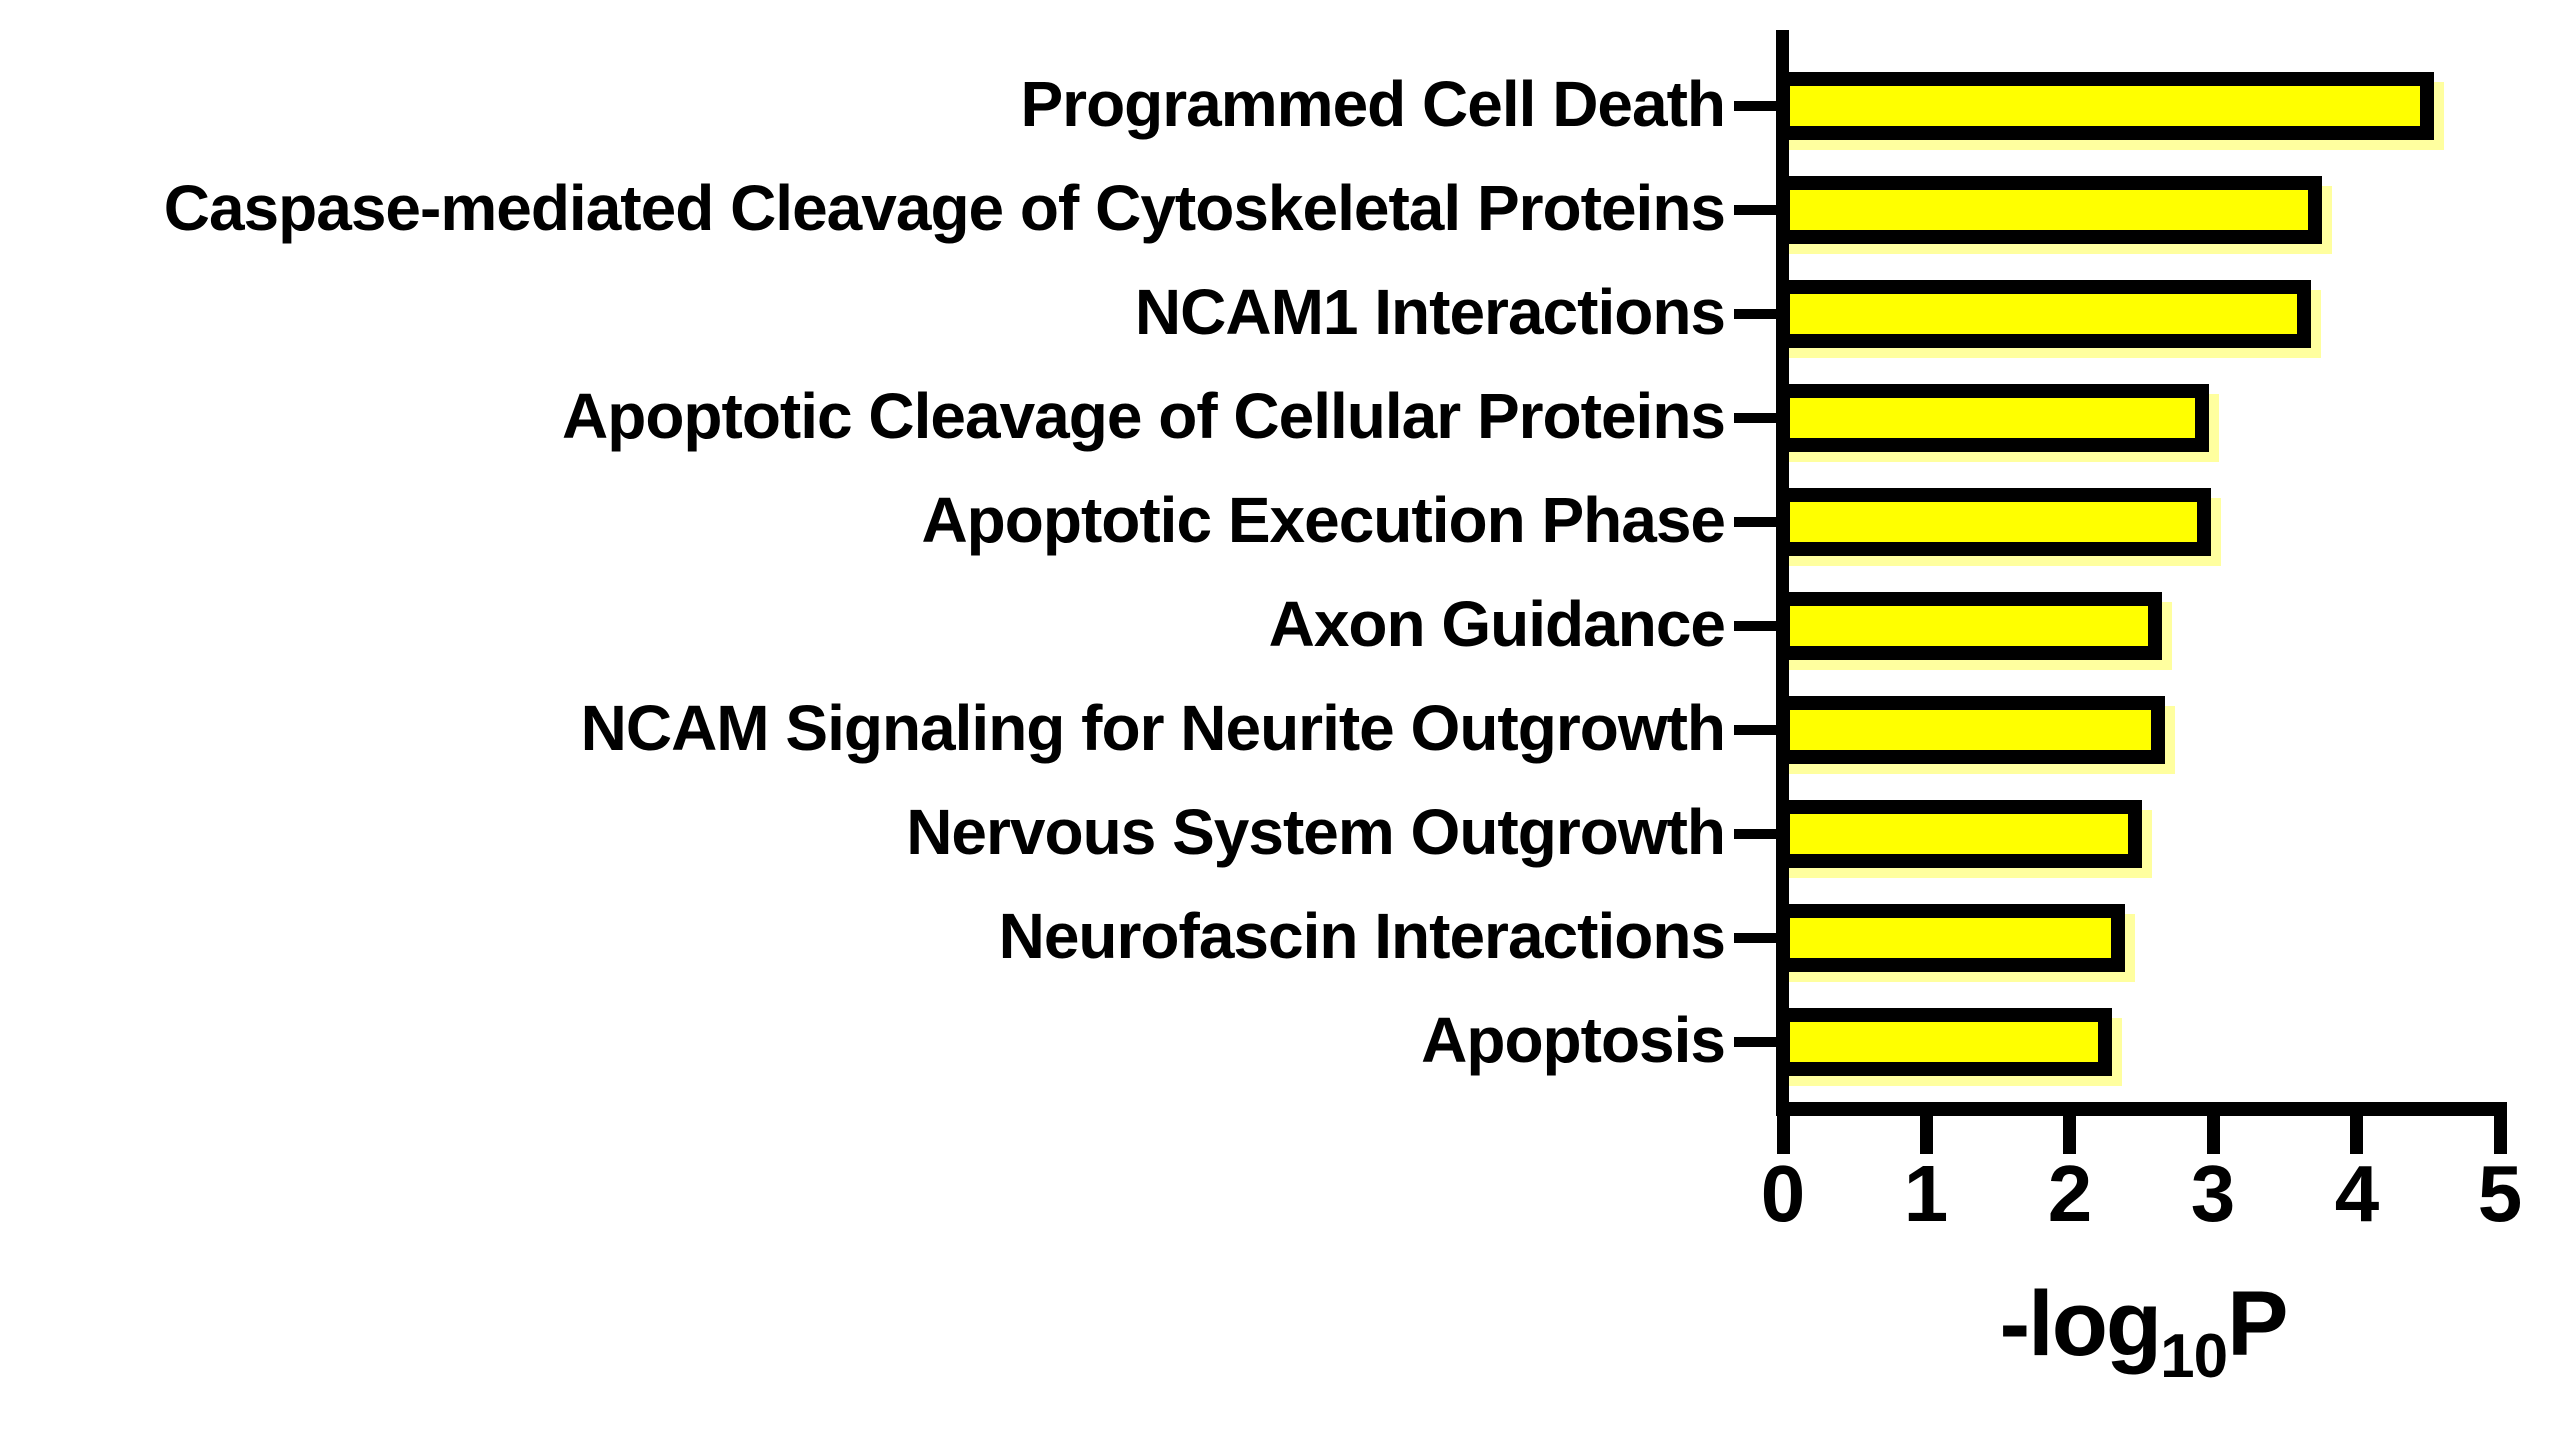 This screenshot has height=1433, width=2568. What do you see at coordinates (1153, 727) in the screenshot?
I see `category-label: NCAM Signaling for Neurite Outgrowth` at bounding box center [1153, 727].